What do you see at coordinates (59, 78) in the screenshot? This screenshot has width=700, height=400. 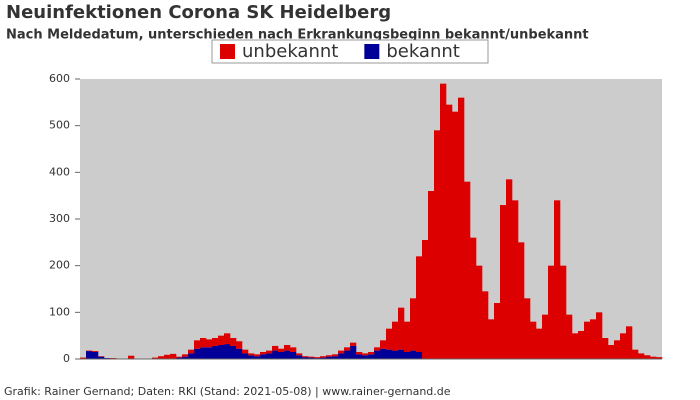 I see `y-tick-label: 600` at bounding box center [59, 78].